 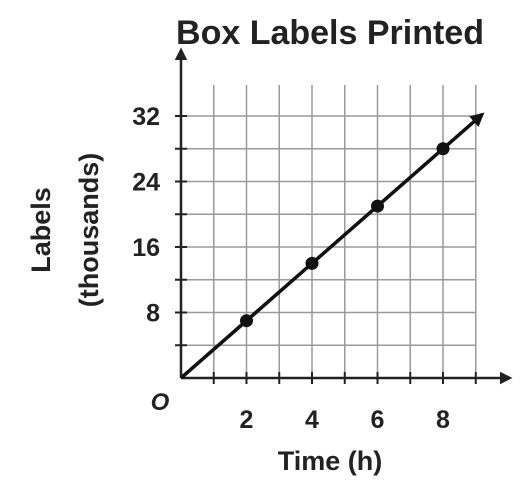 I want to click on chart-title: Box Labels Printed, so click(x=330, y=33).